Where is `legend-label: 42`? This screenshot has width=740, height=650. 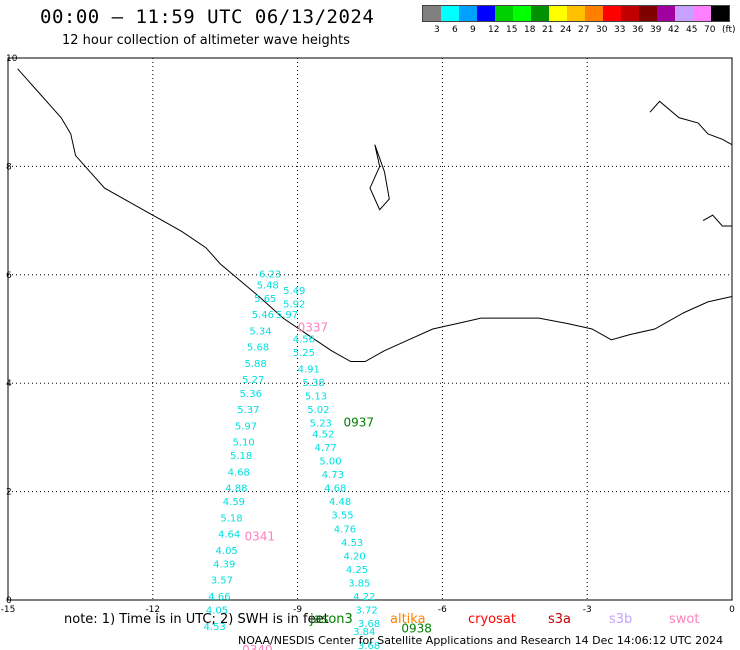
legend-label: 42 is located at coordinates (674, 30).